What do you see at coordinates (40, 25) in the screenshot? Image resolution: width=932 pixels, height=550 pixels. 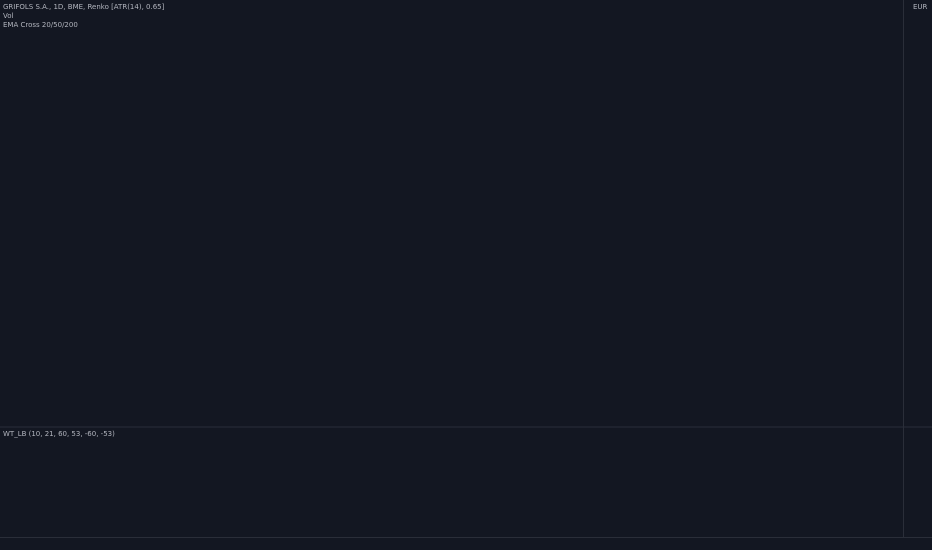 I see `indicator-label: EMA Cross 20/50/200` at bounding box center [40, 25].